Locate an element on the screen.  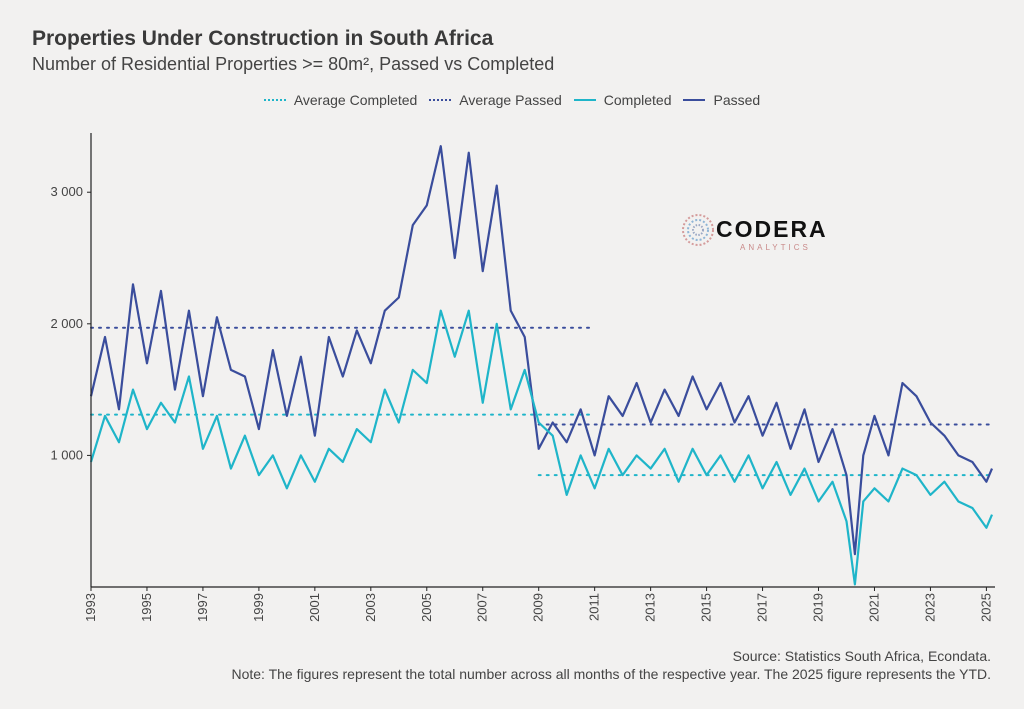
x-tick-label: 2007 is located at coordinates (482, 607).